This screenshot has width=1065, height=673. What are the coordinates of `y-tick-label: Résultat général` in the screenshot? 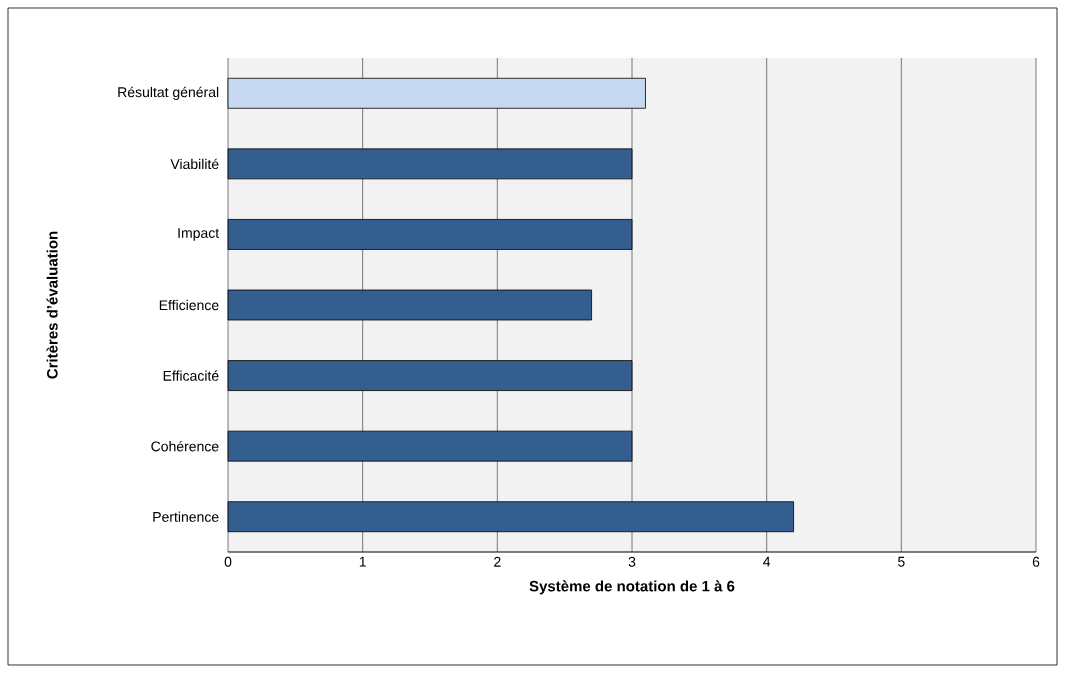 It's located at (168, 93).